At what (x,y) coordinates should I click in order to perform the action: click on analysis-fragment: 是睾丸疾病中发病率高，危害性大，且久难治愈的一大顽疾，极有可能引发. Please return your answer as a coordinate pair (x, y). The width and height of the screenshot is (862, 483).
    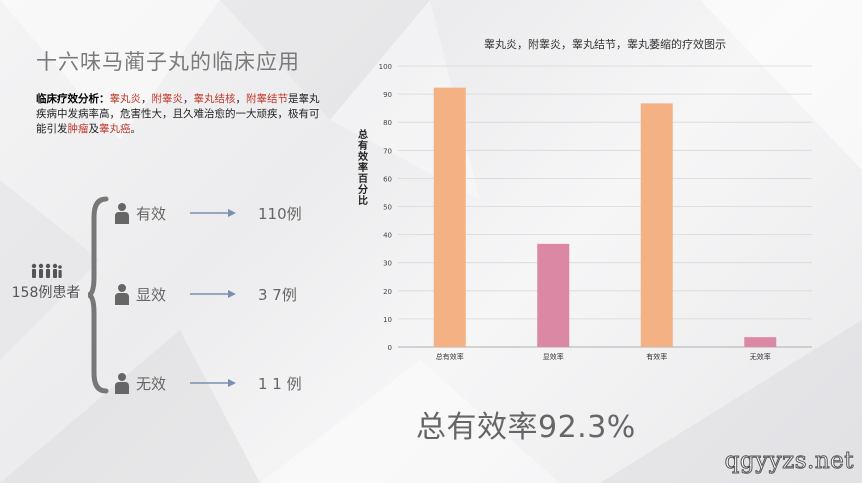
    Looking at the image, I should click on (178, 114).